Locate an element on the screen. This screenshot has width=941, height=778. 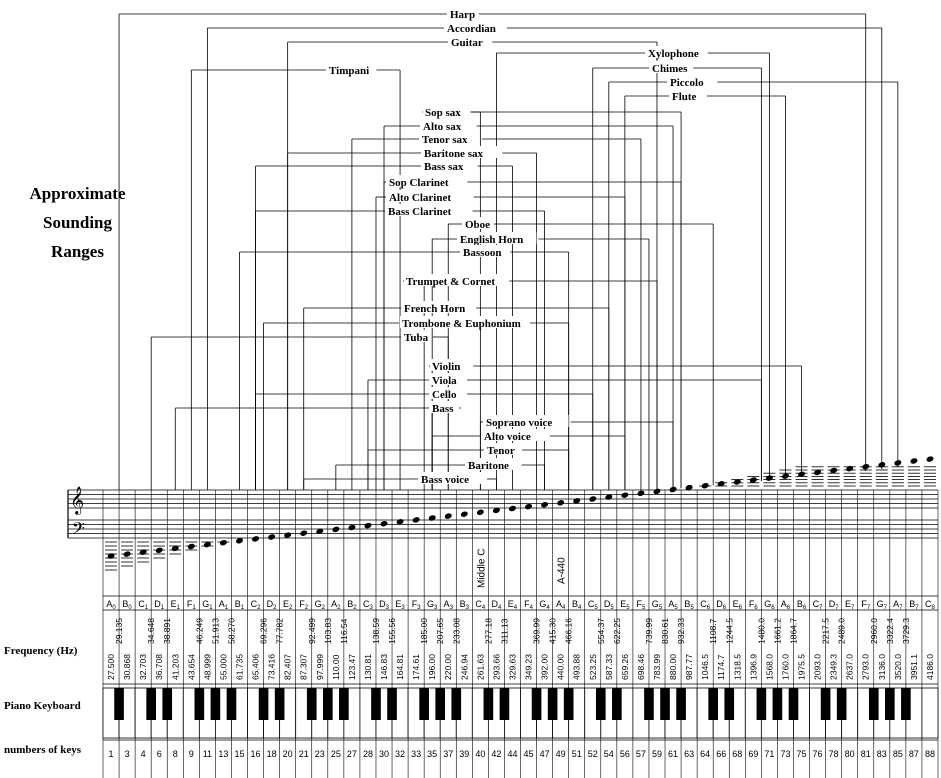
key-number: 59 is located at coordinates (657, 754).